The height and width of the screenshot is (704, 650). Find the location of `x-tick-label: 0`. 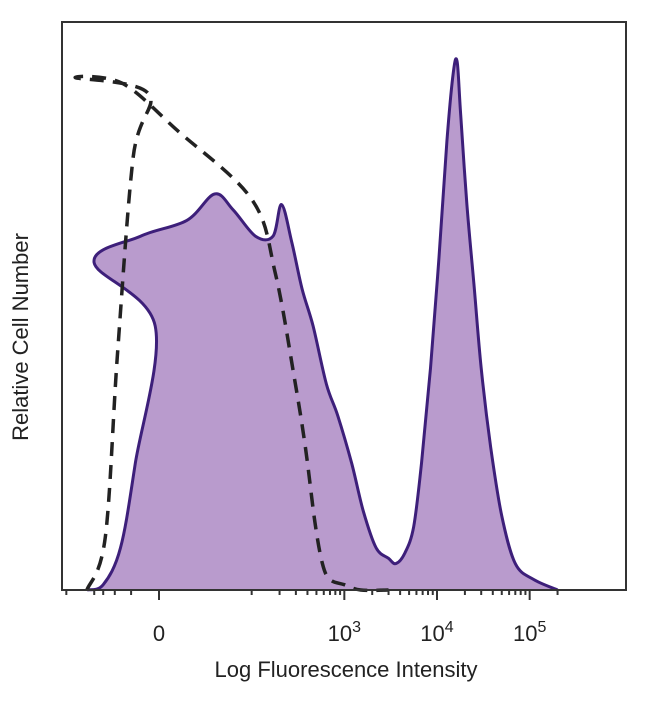

x-tick-label: 0 is located at coordinates (159, 633).